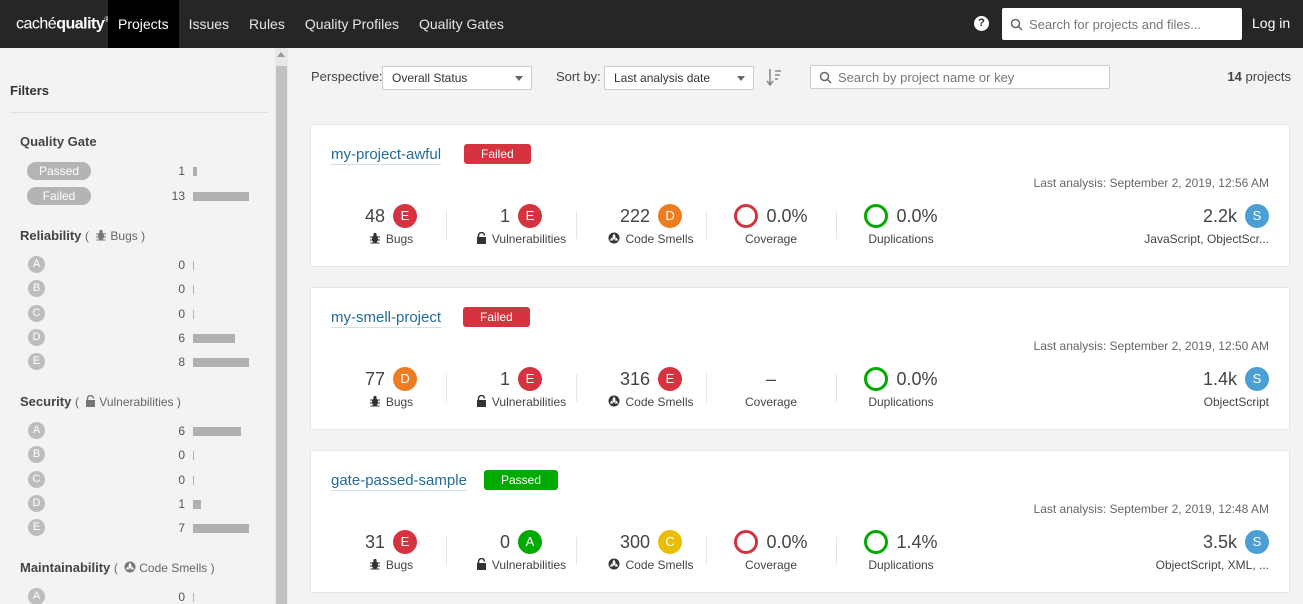 The height and width of the screenshot is (604, 1303). I want to click on perspective-select: Overall Status, so click(457, 78).